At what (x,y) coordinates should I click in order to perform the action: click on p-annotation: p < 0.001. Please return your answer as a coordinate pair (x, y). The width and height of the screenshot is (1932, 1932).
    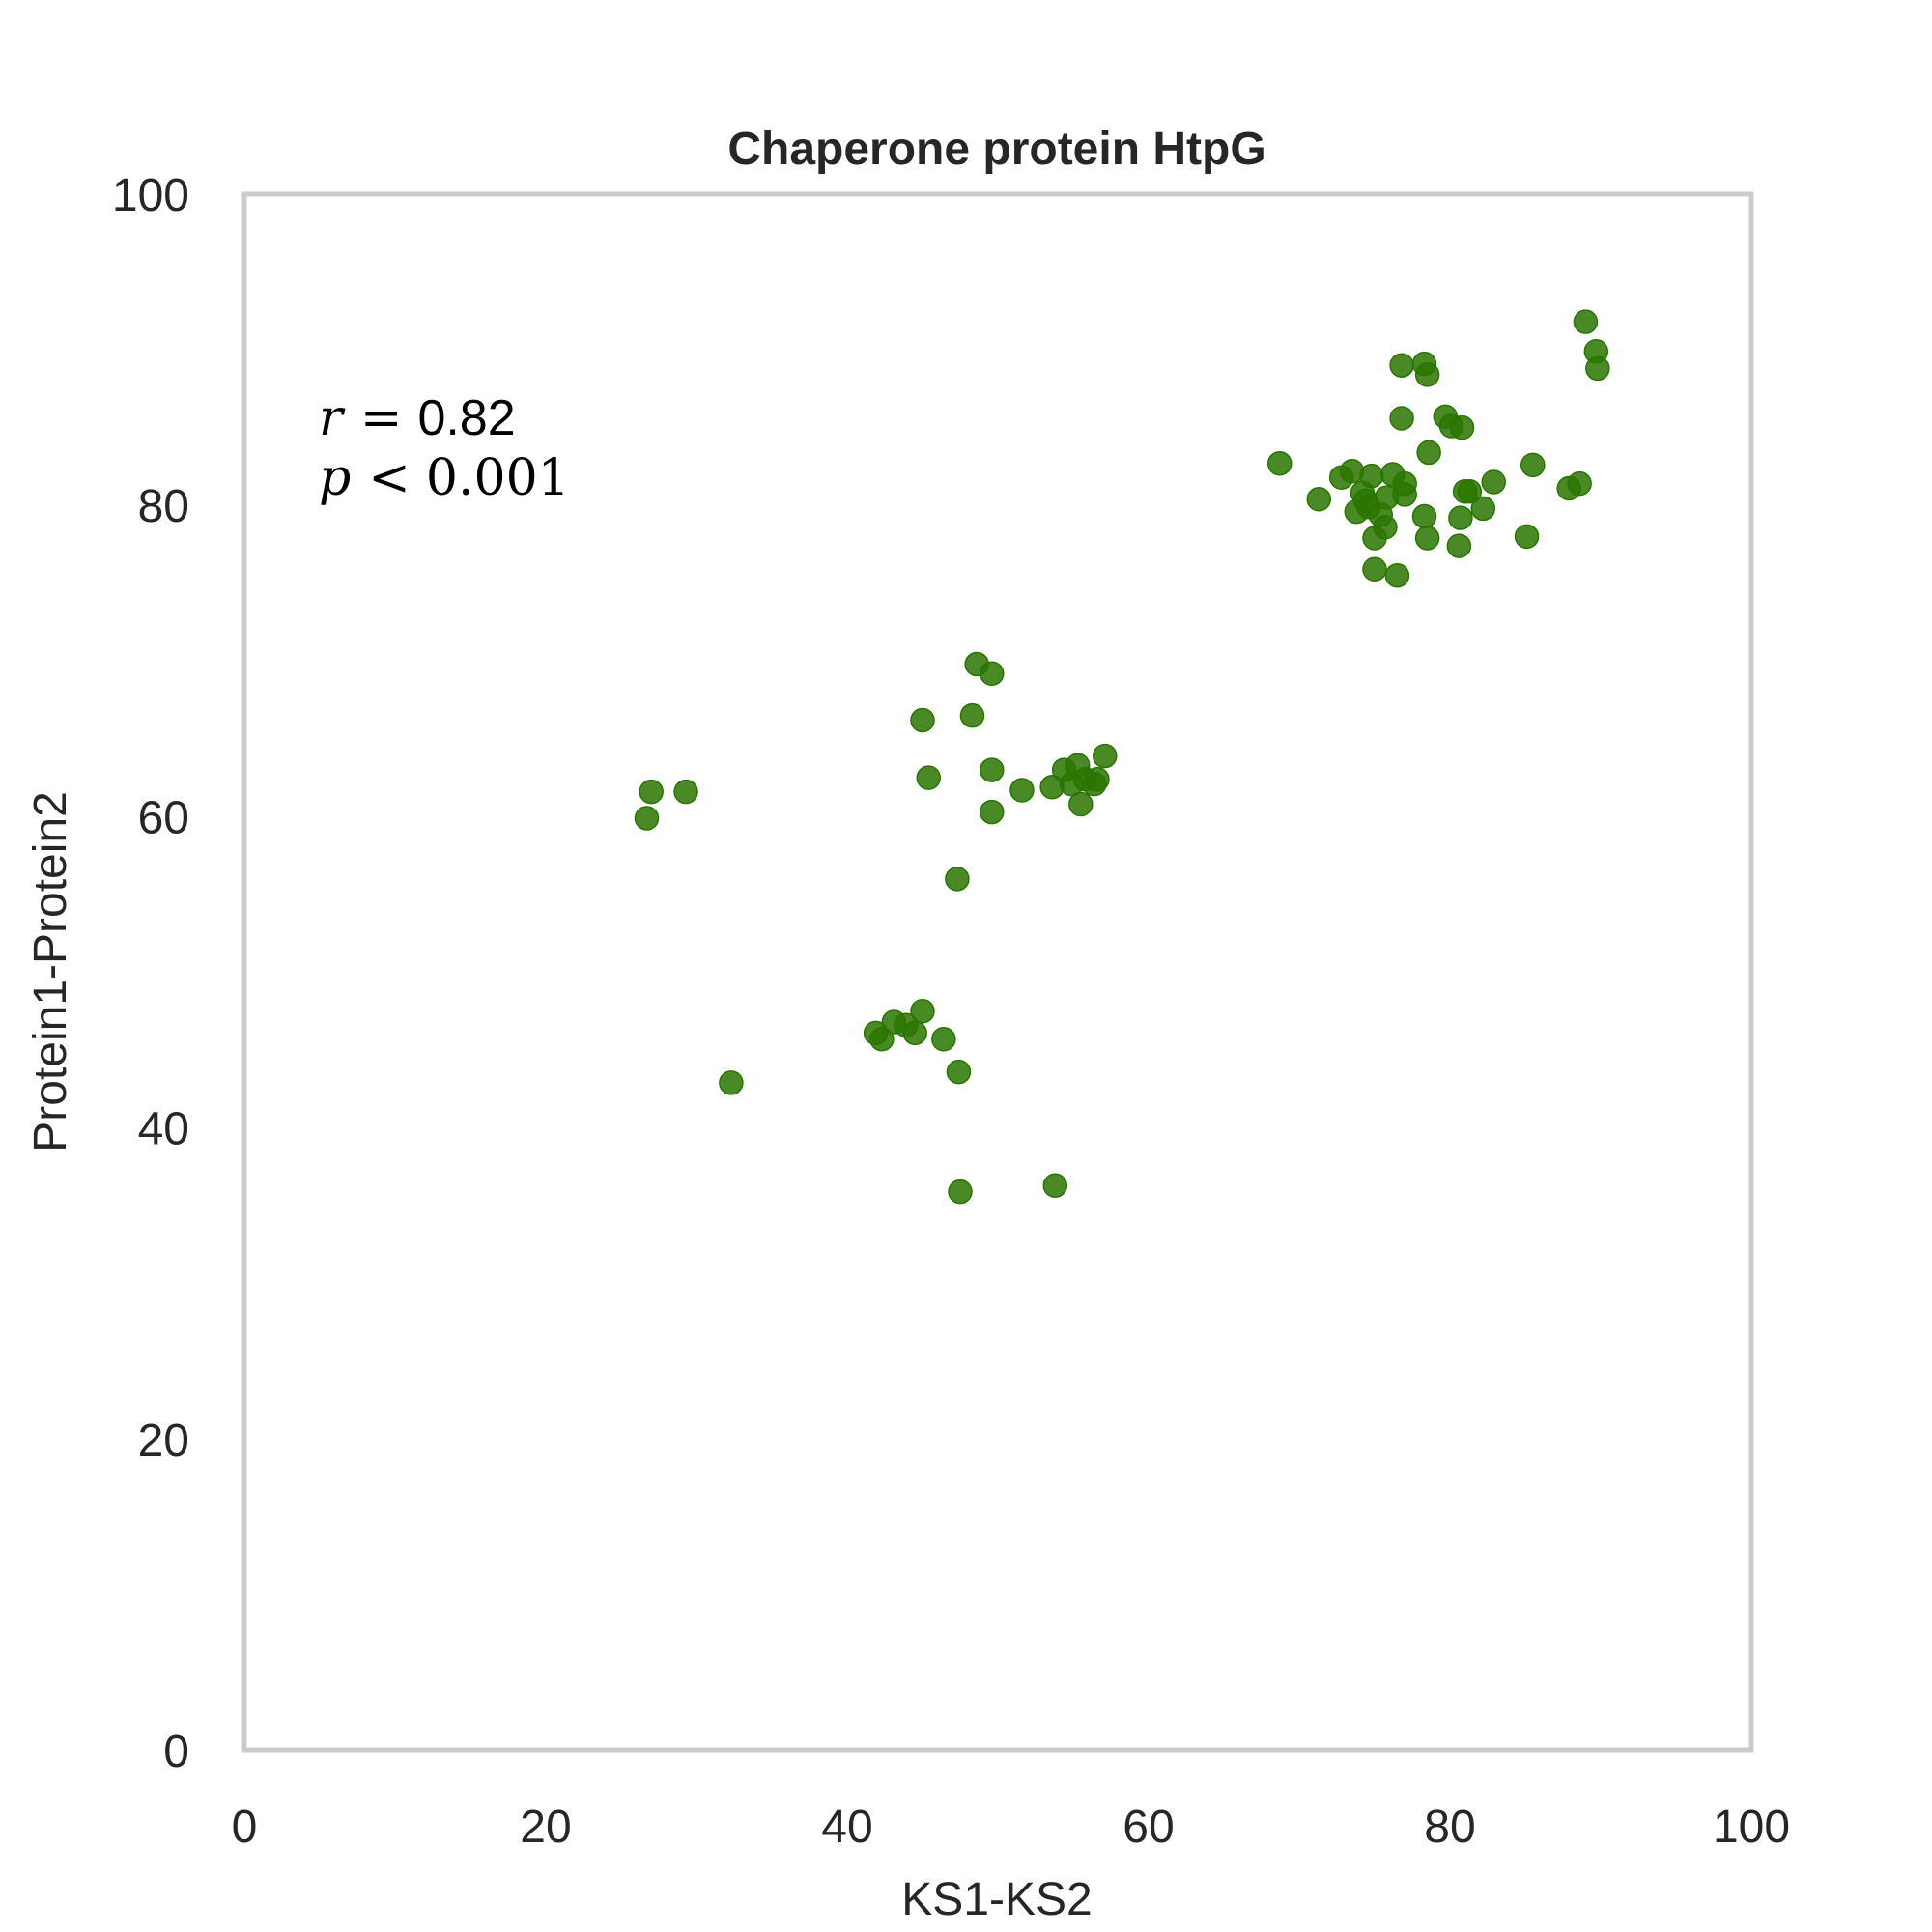
    Looking at the image, I should click on (444, 478).